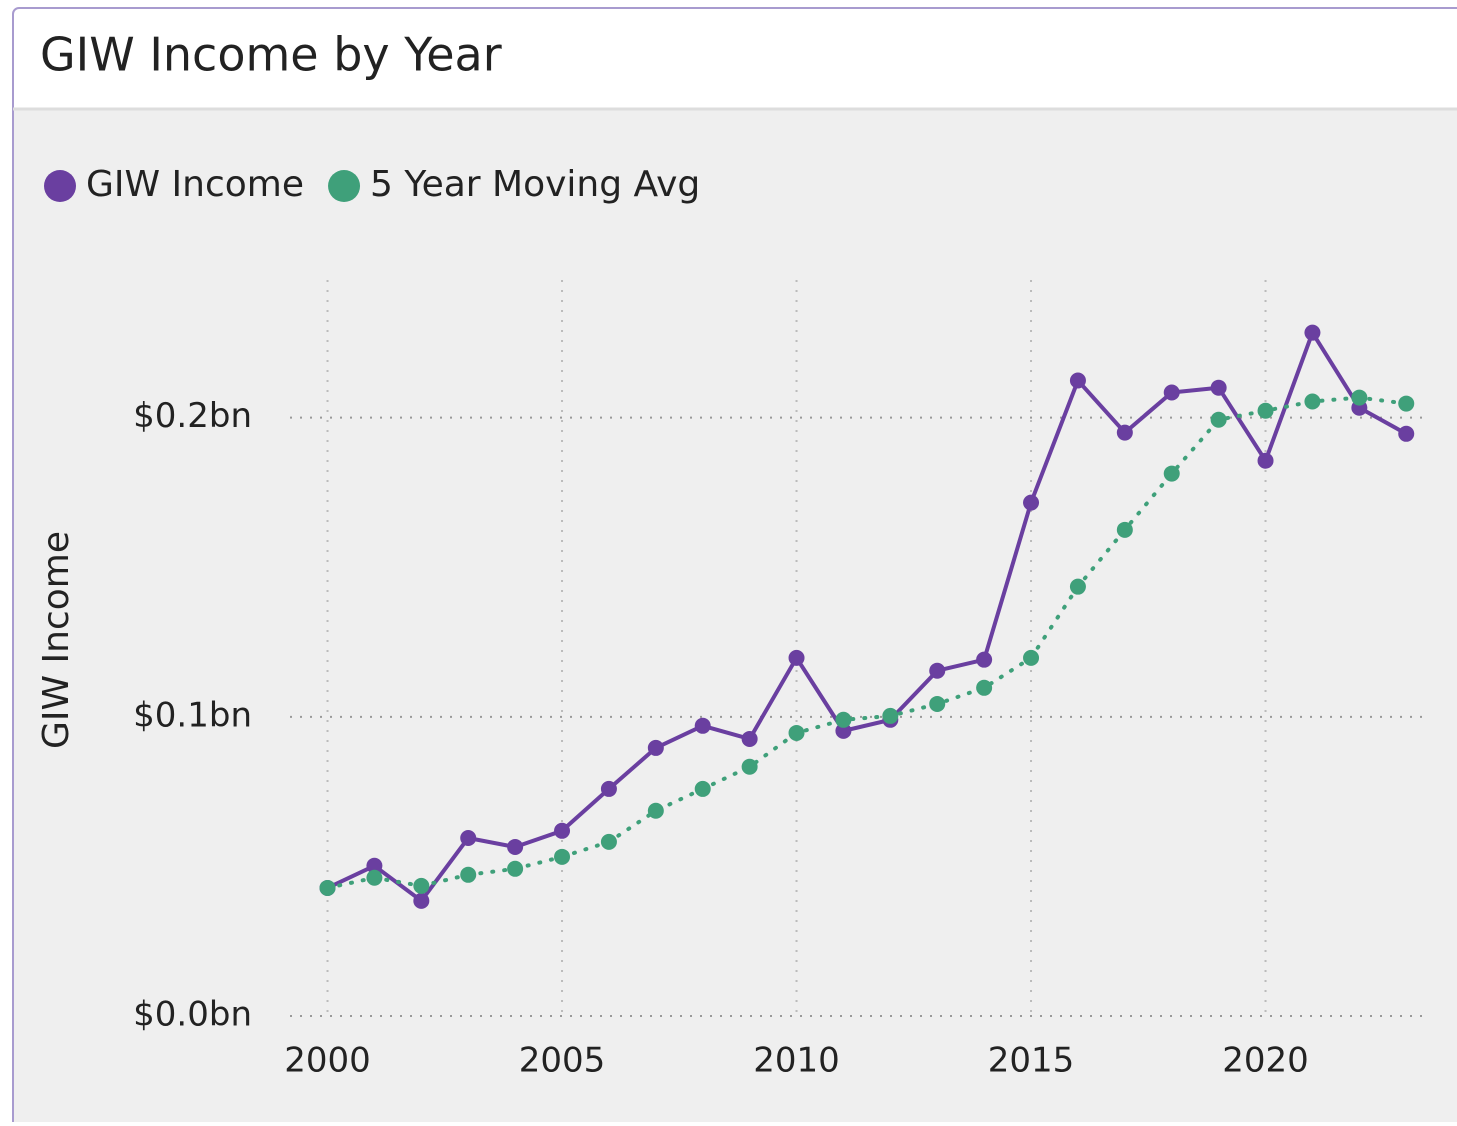  Describe the element at coordinates (562, 1061) in the screenshot. I see `x-tick-label: 2005` at that location.